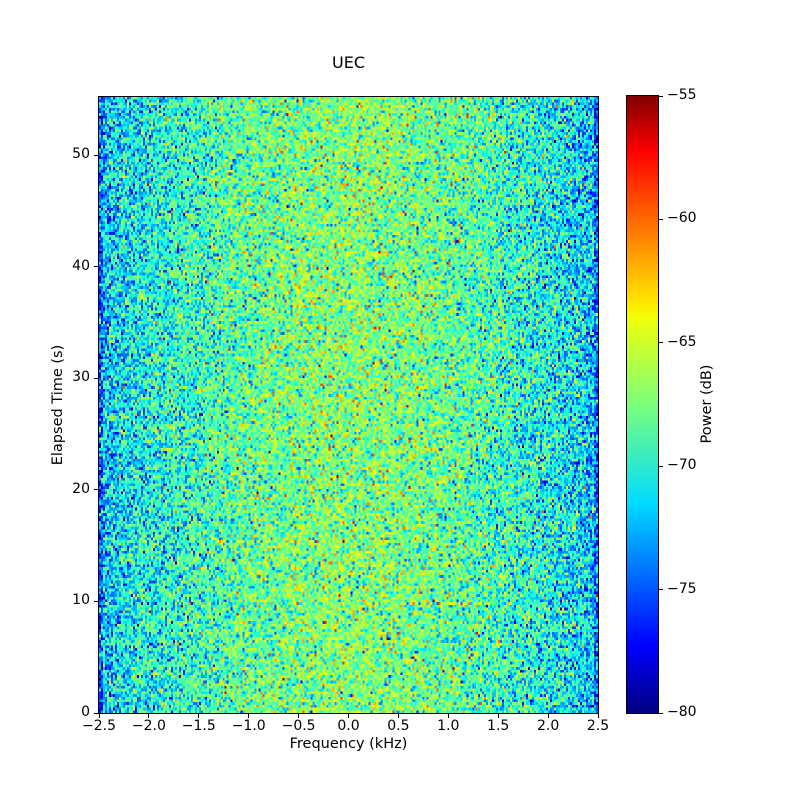 This screenshot has height=800, width=800. Describe the element at coordinates (81, 377) in the screenshot. I see `y-tick-label: 30` at that location.